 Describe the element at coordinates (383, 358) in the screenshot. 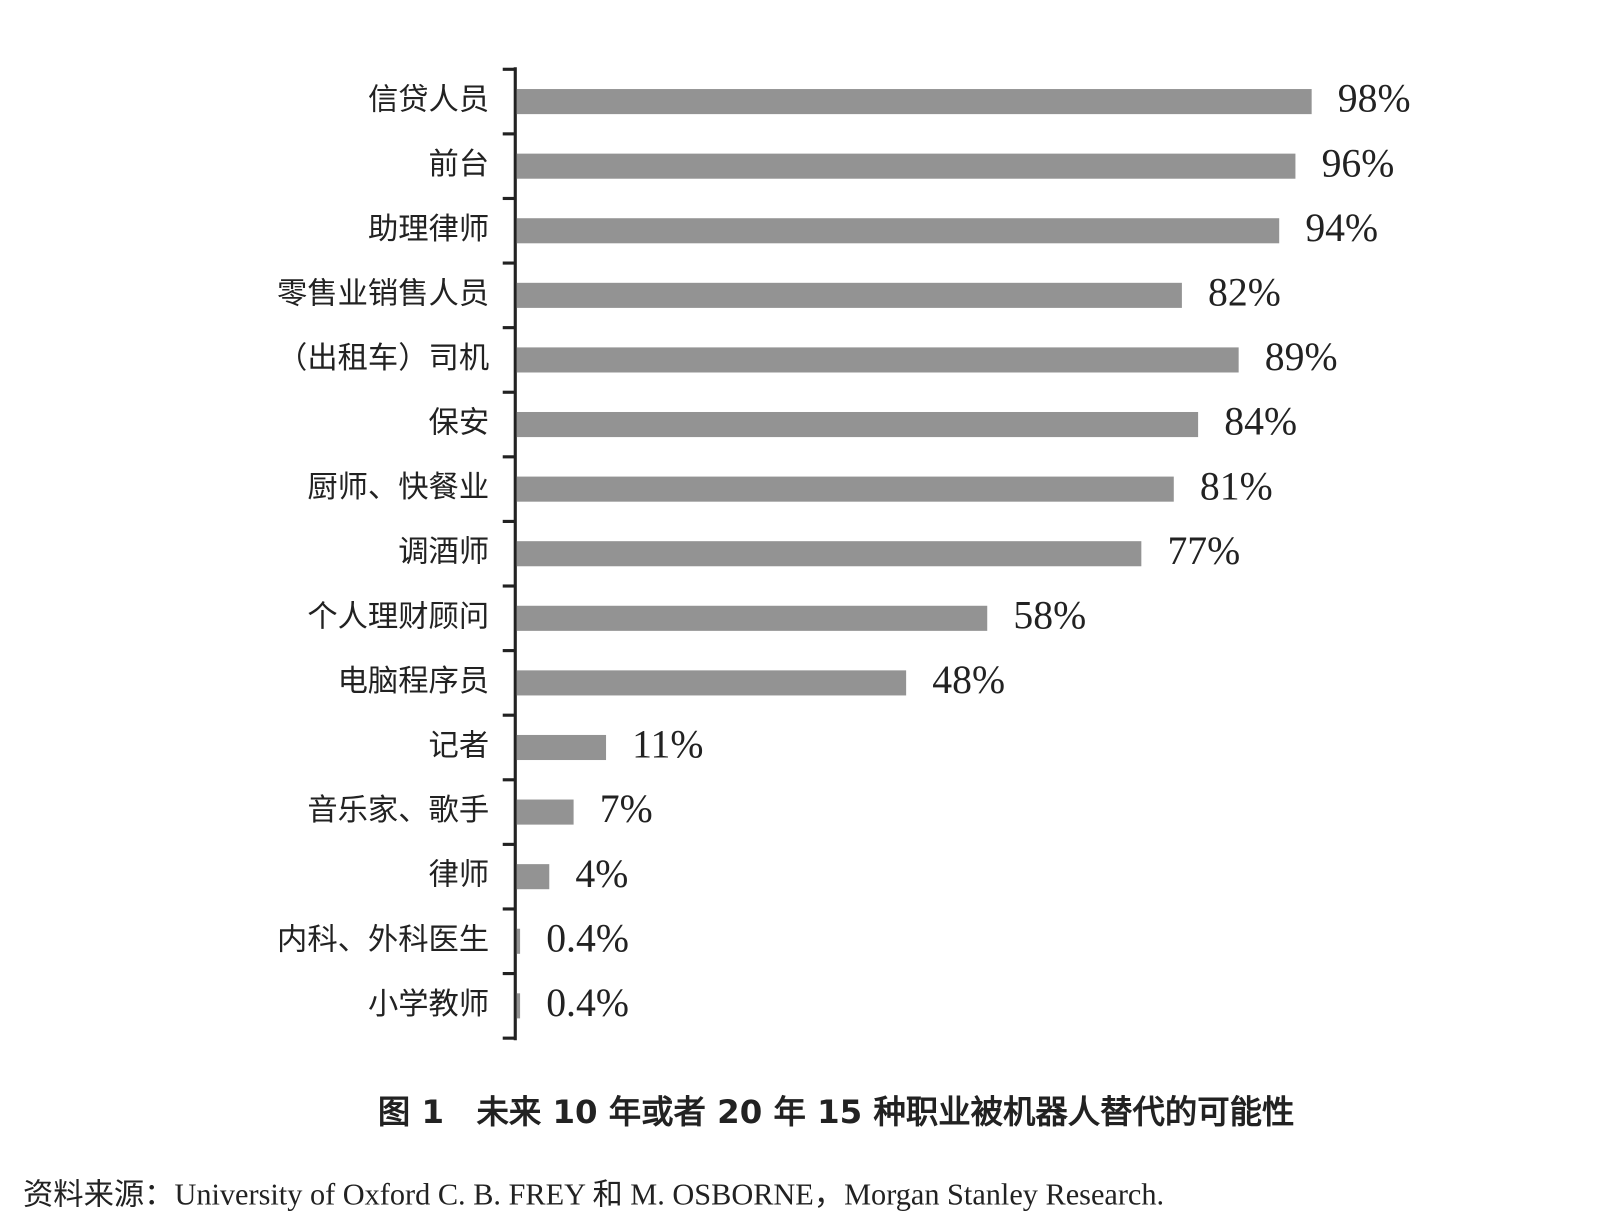

I see `category-label: （出租车）司机` at that location.